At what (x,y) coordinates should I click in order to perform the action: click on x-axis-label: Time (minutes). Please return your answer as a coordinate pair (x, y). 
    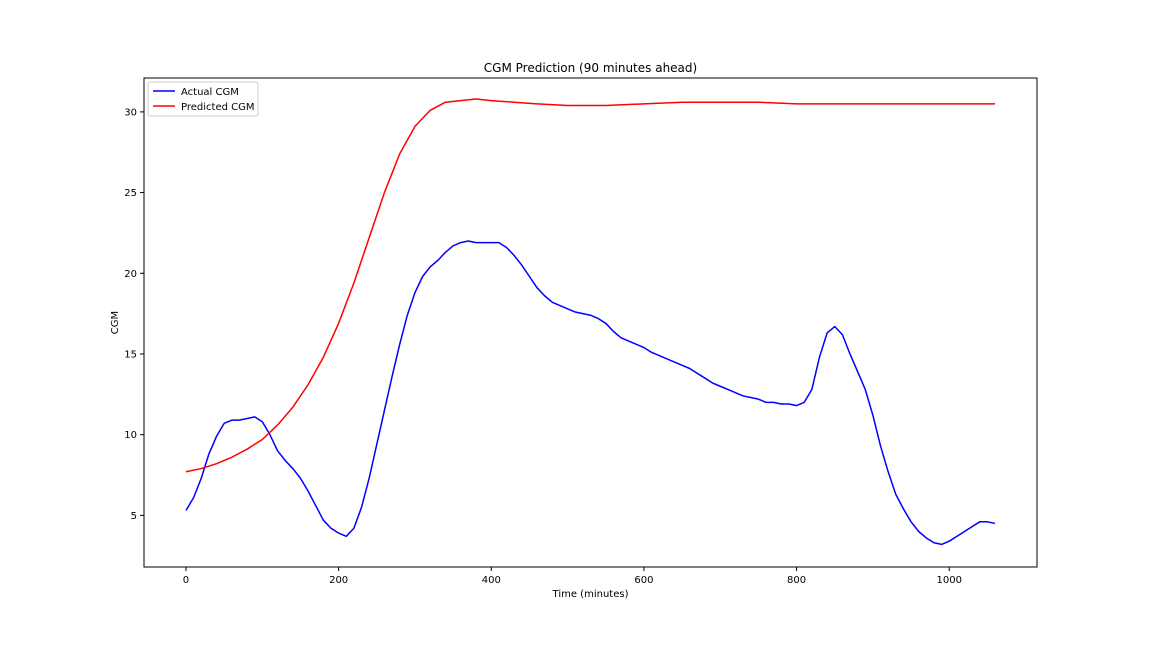
    Looking at the image, I should click on (590, 594).